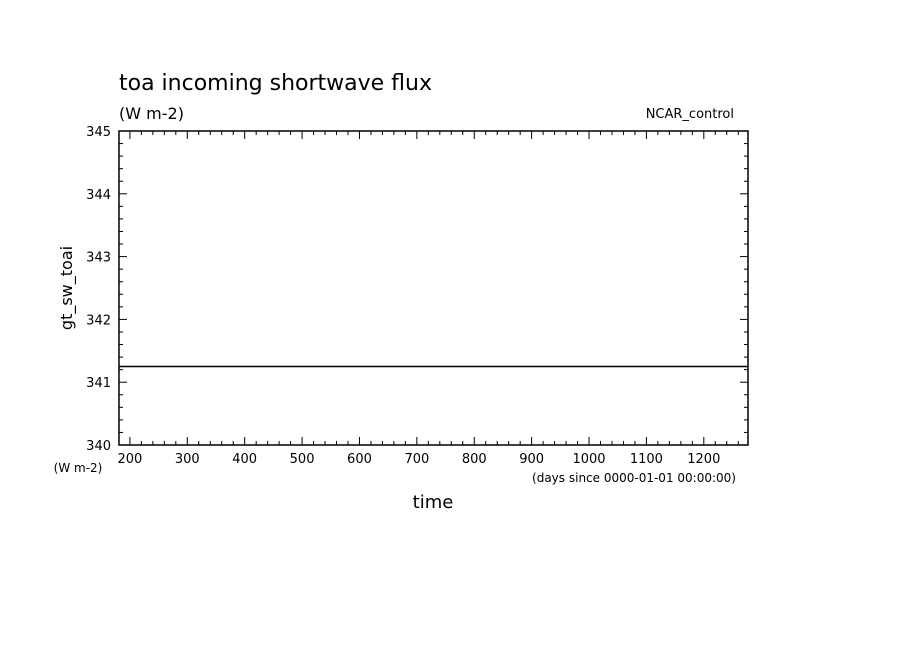 This screenshot has width=904, height=654. Describe the element at coordinates (690, 114) in the screenshot. I see `run-label: NCAR_control` at that location.